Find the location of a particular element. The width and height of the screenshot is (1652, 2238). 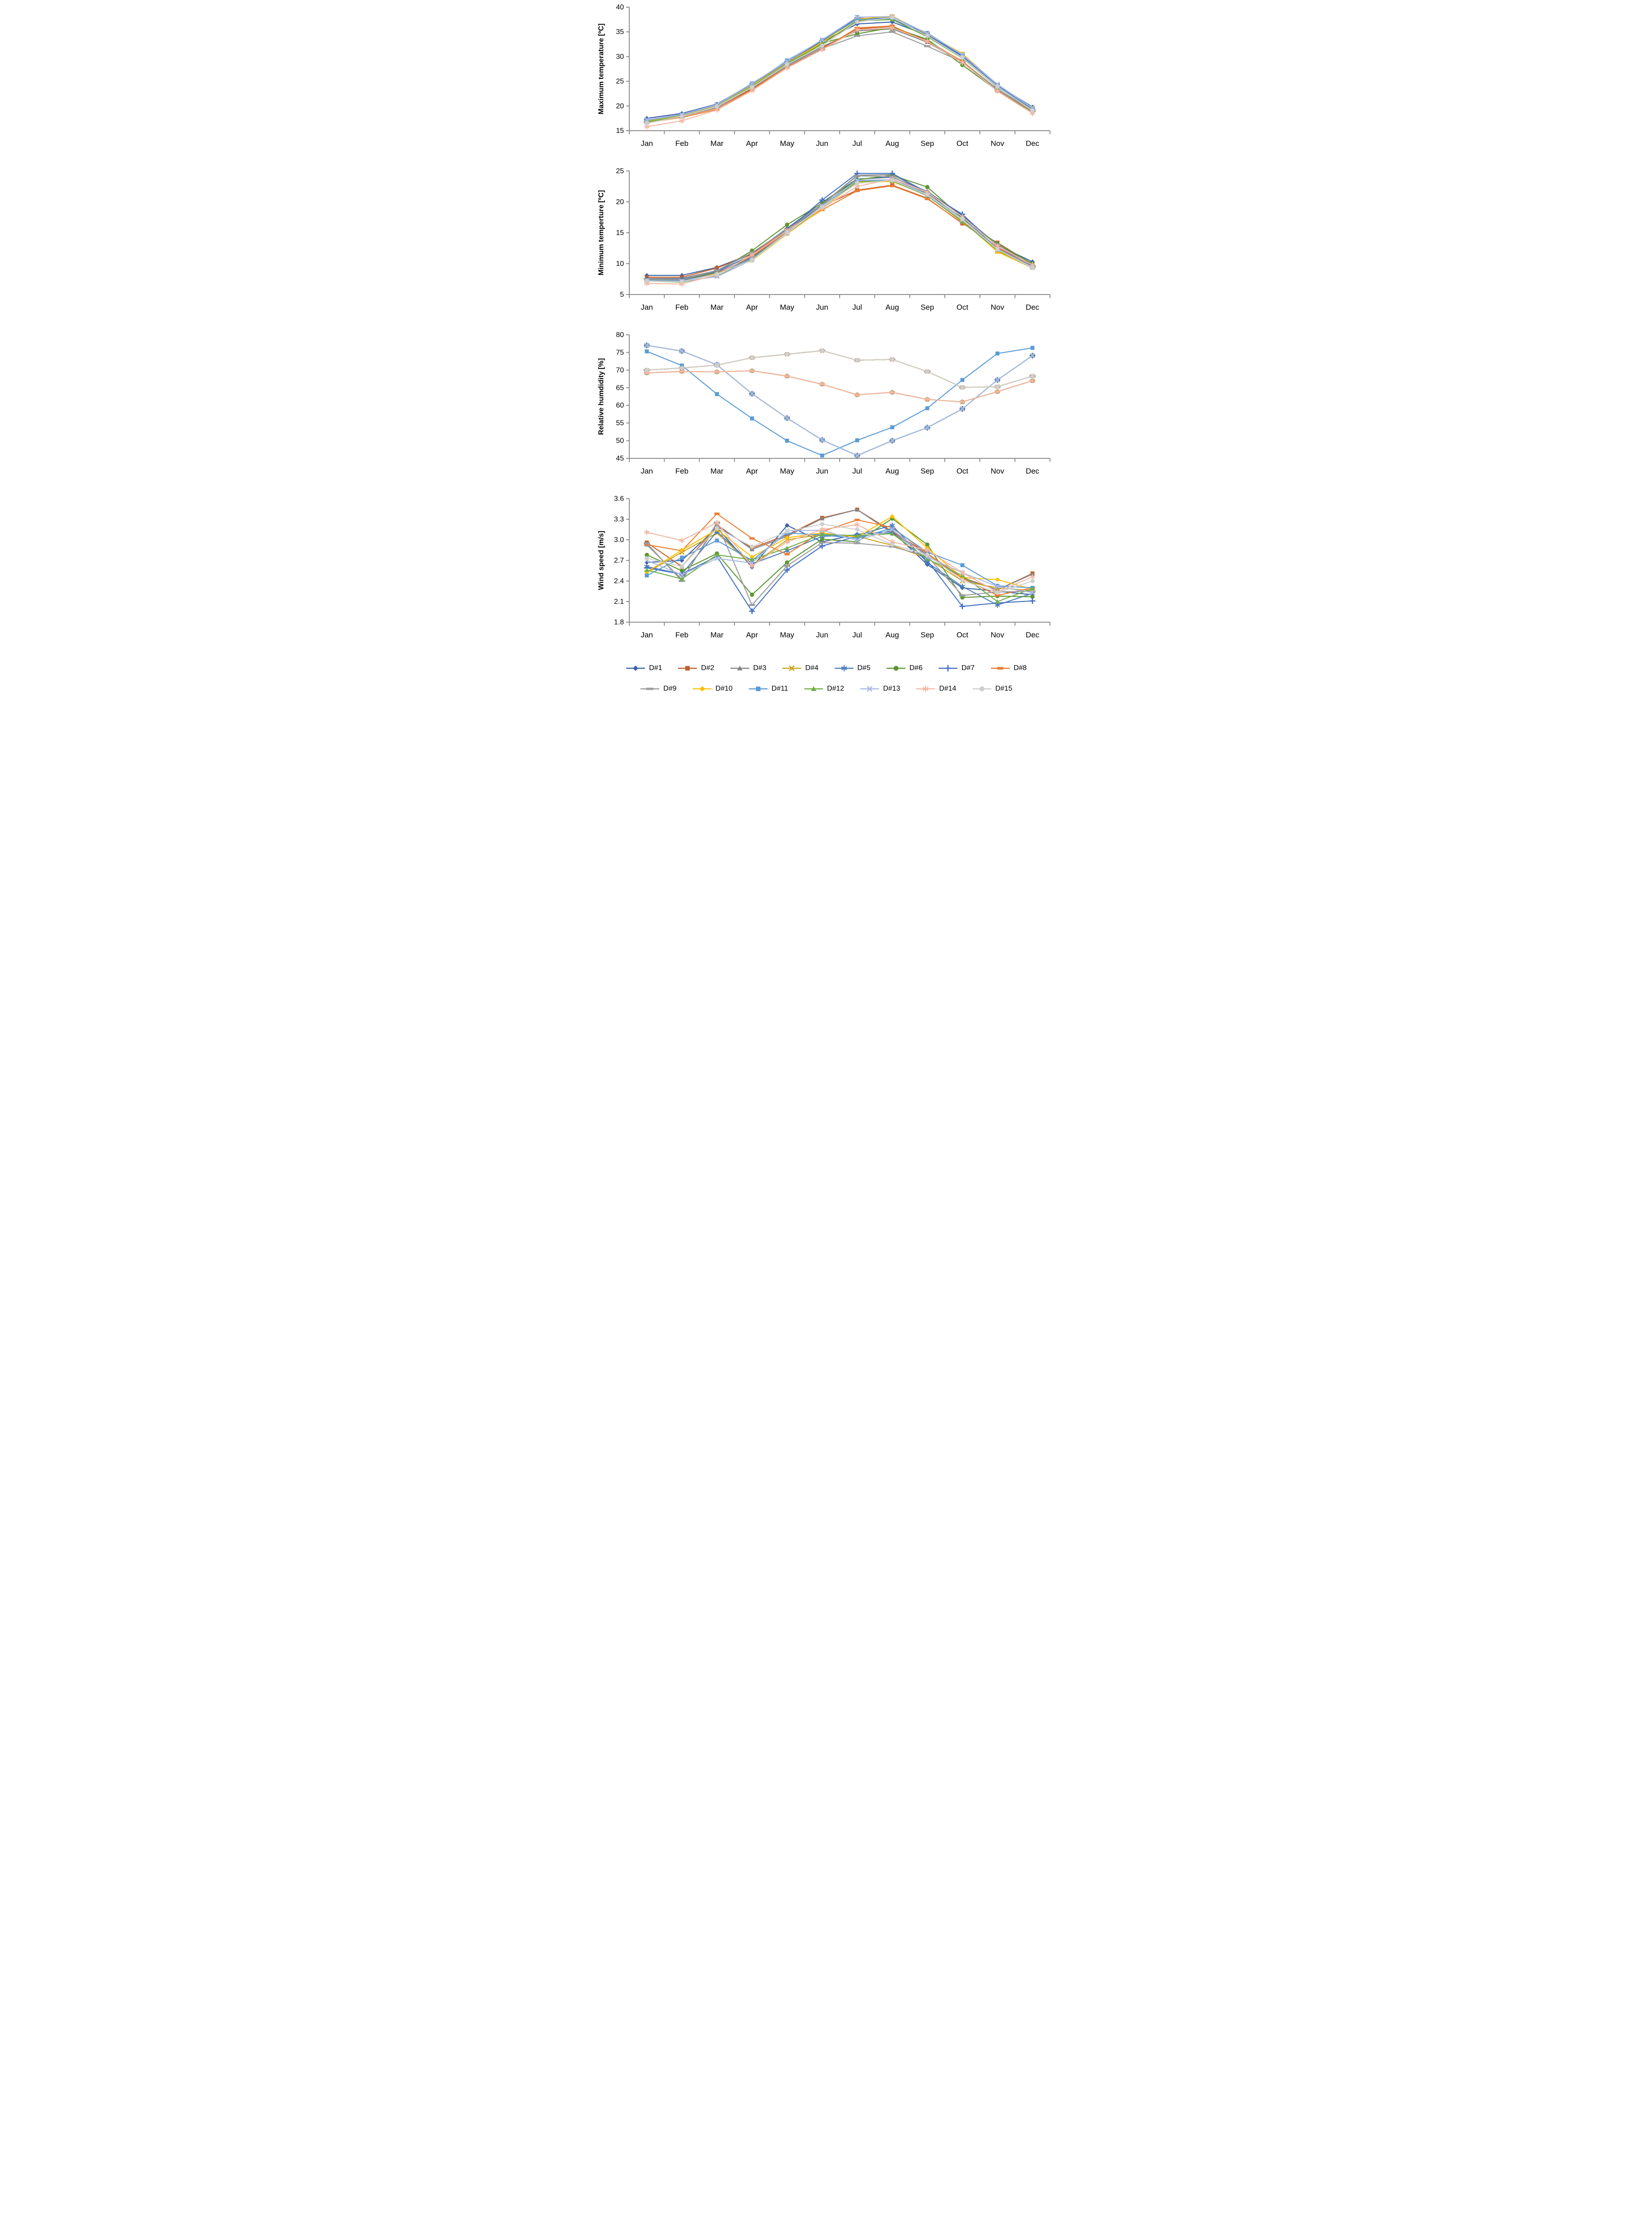

legend-item-D8: D#8 is located at coordinates (1008, 668).